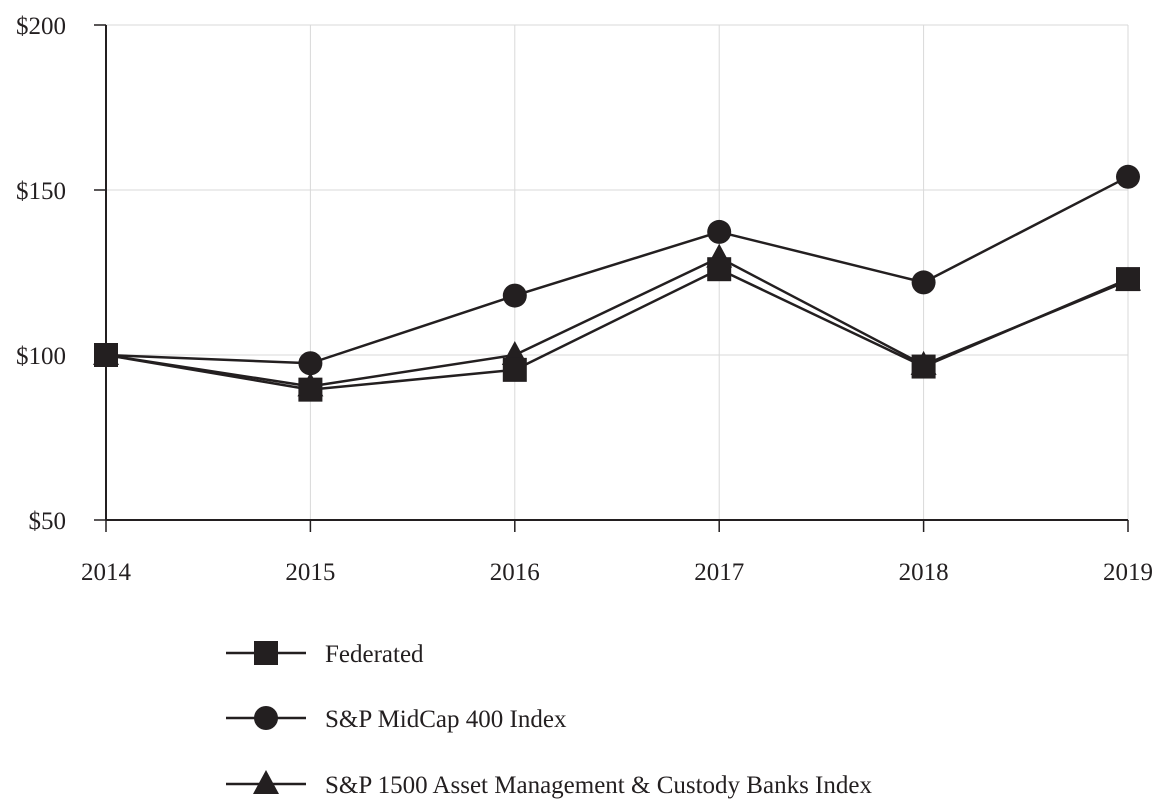 Image resolution: width=1160 pixels, height=804 pixels. I want to click on series-line-s-p-1500-asset-management-custody-banks-index, so click(617, 322).